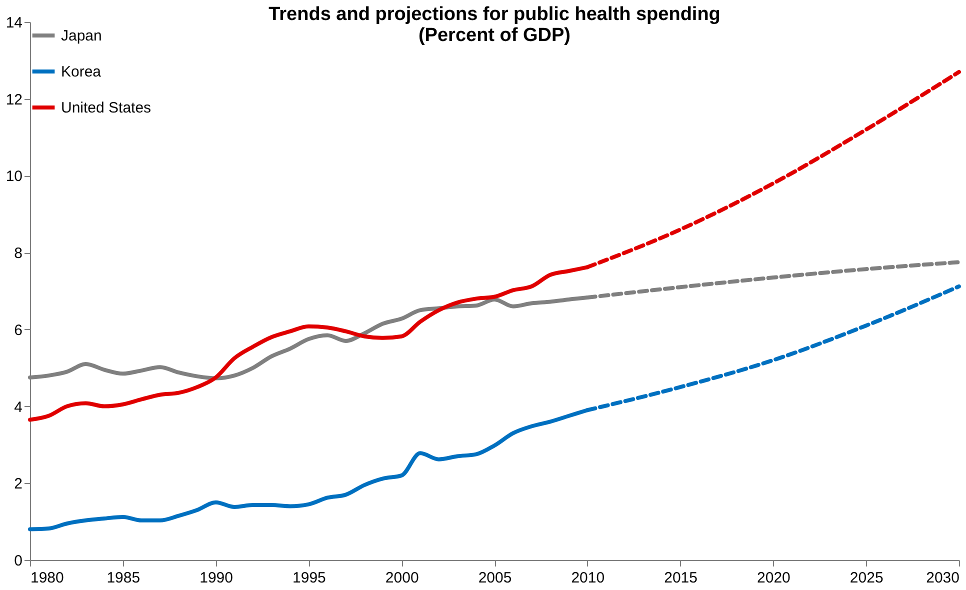 The image size is (966, 590). Describe the element at coordinates (309, 578) in the screenshot. I see `x-tick-label: 1995` at that location.